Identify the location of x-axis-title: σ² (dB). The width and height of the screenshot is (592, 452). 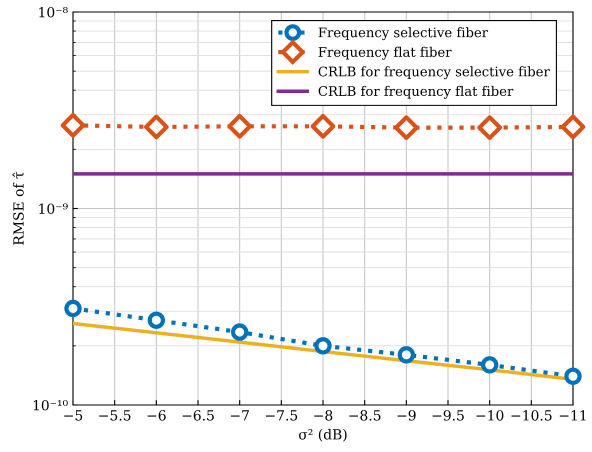
(322, 435).